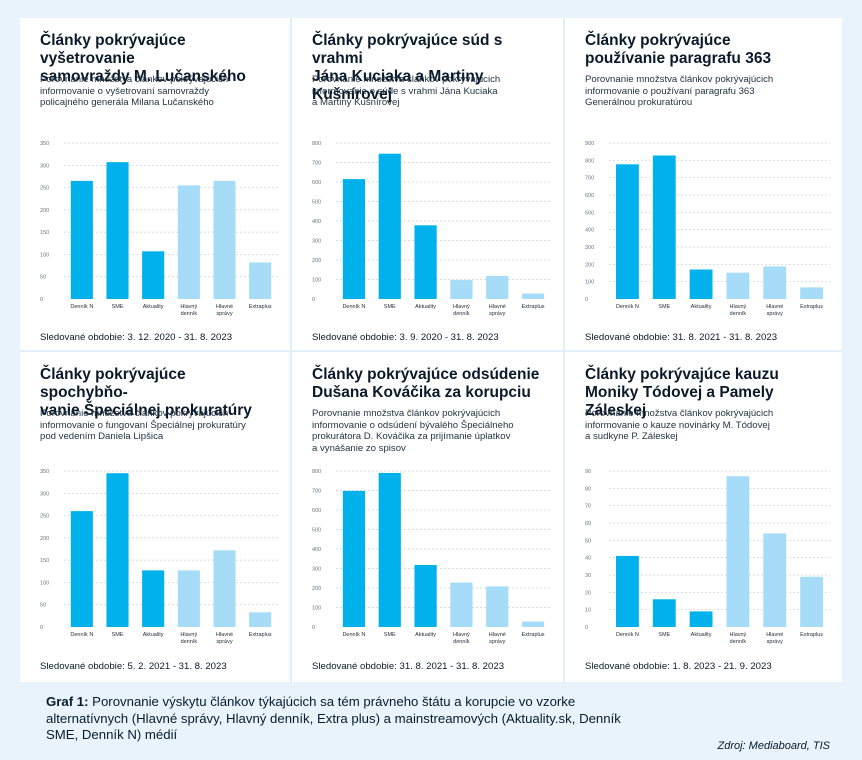 This screenshot has height=760, width=862. Describe the element at coordinates (588, 489) in the screenshot. I see `y-tick-label: 80` at that location.